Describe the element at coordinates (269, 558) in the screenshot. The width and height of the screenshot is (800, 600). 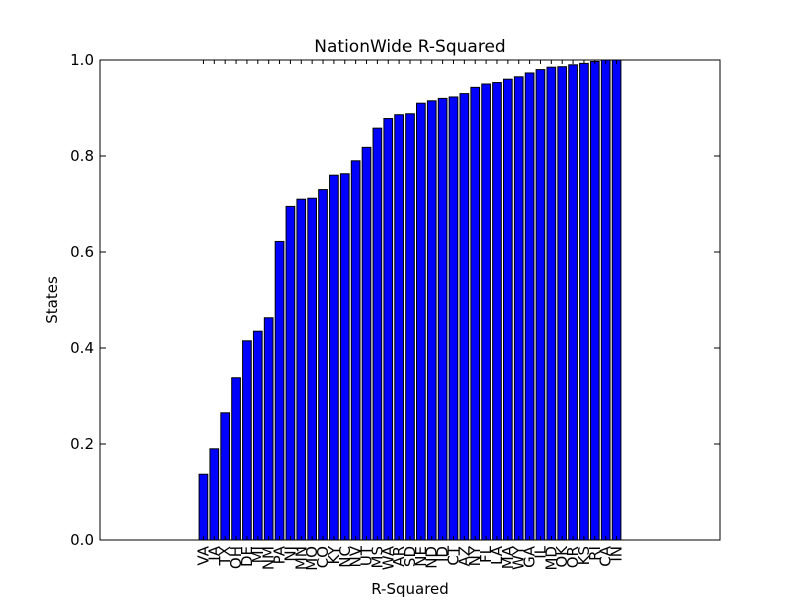
I see `x-tick-label: NM` at that location.